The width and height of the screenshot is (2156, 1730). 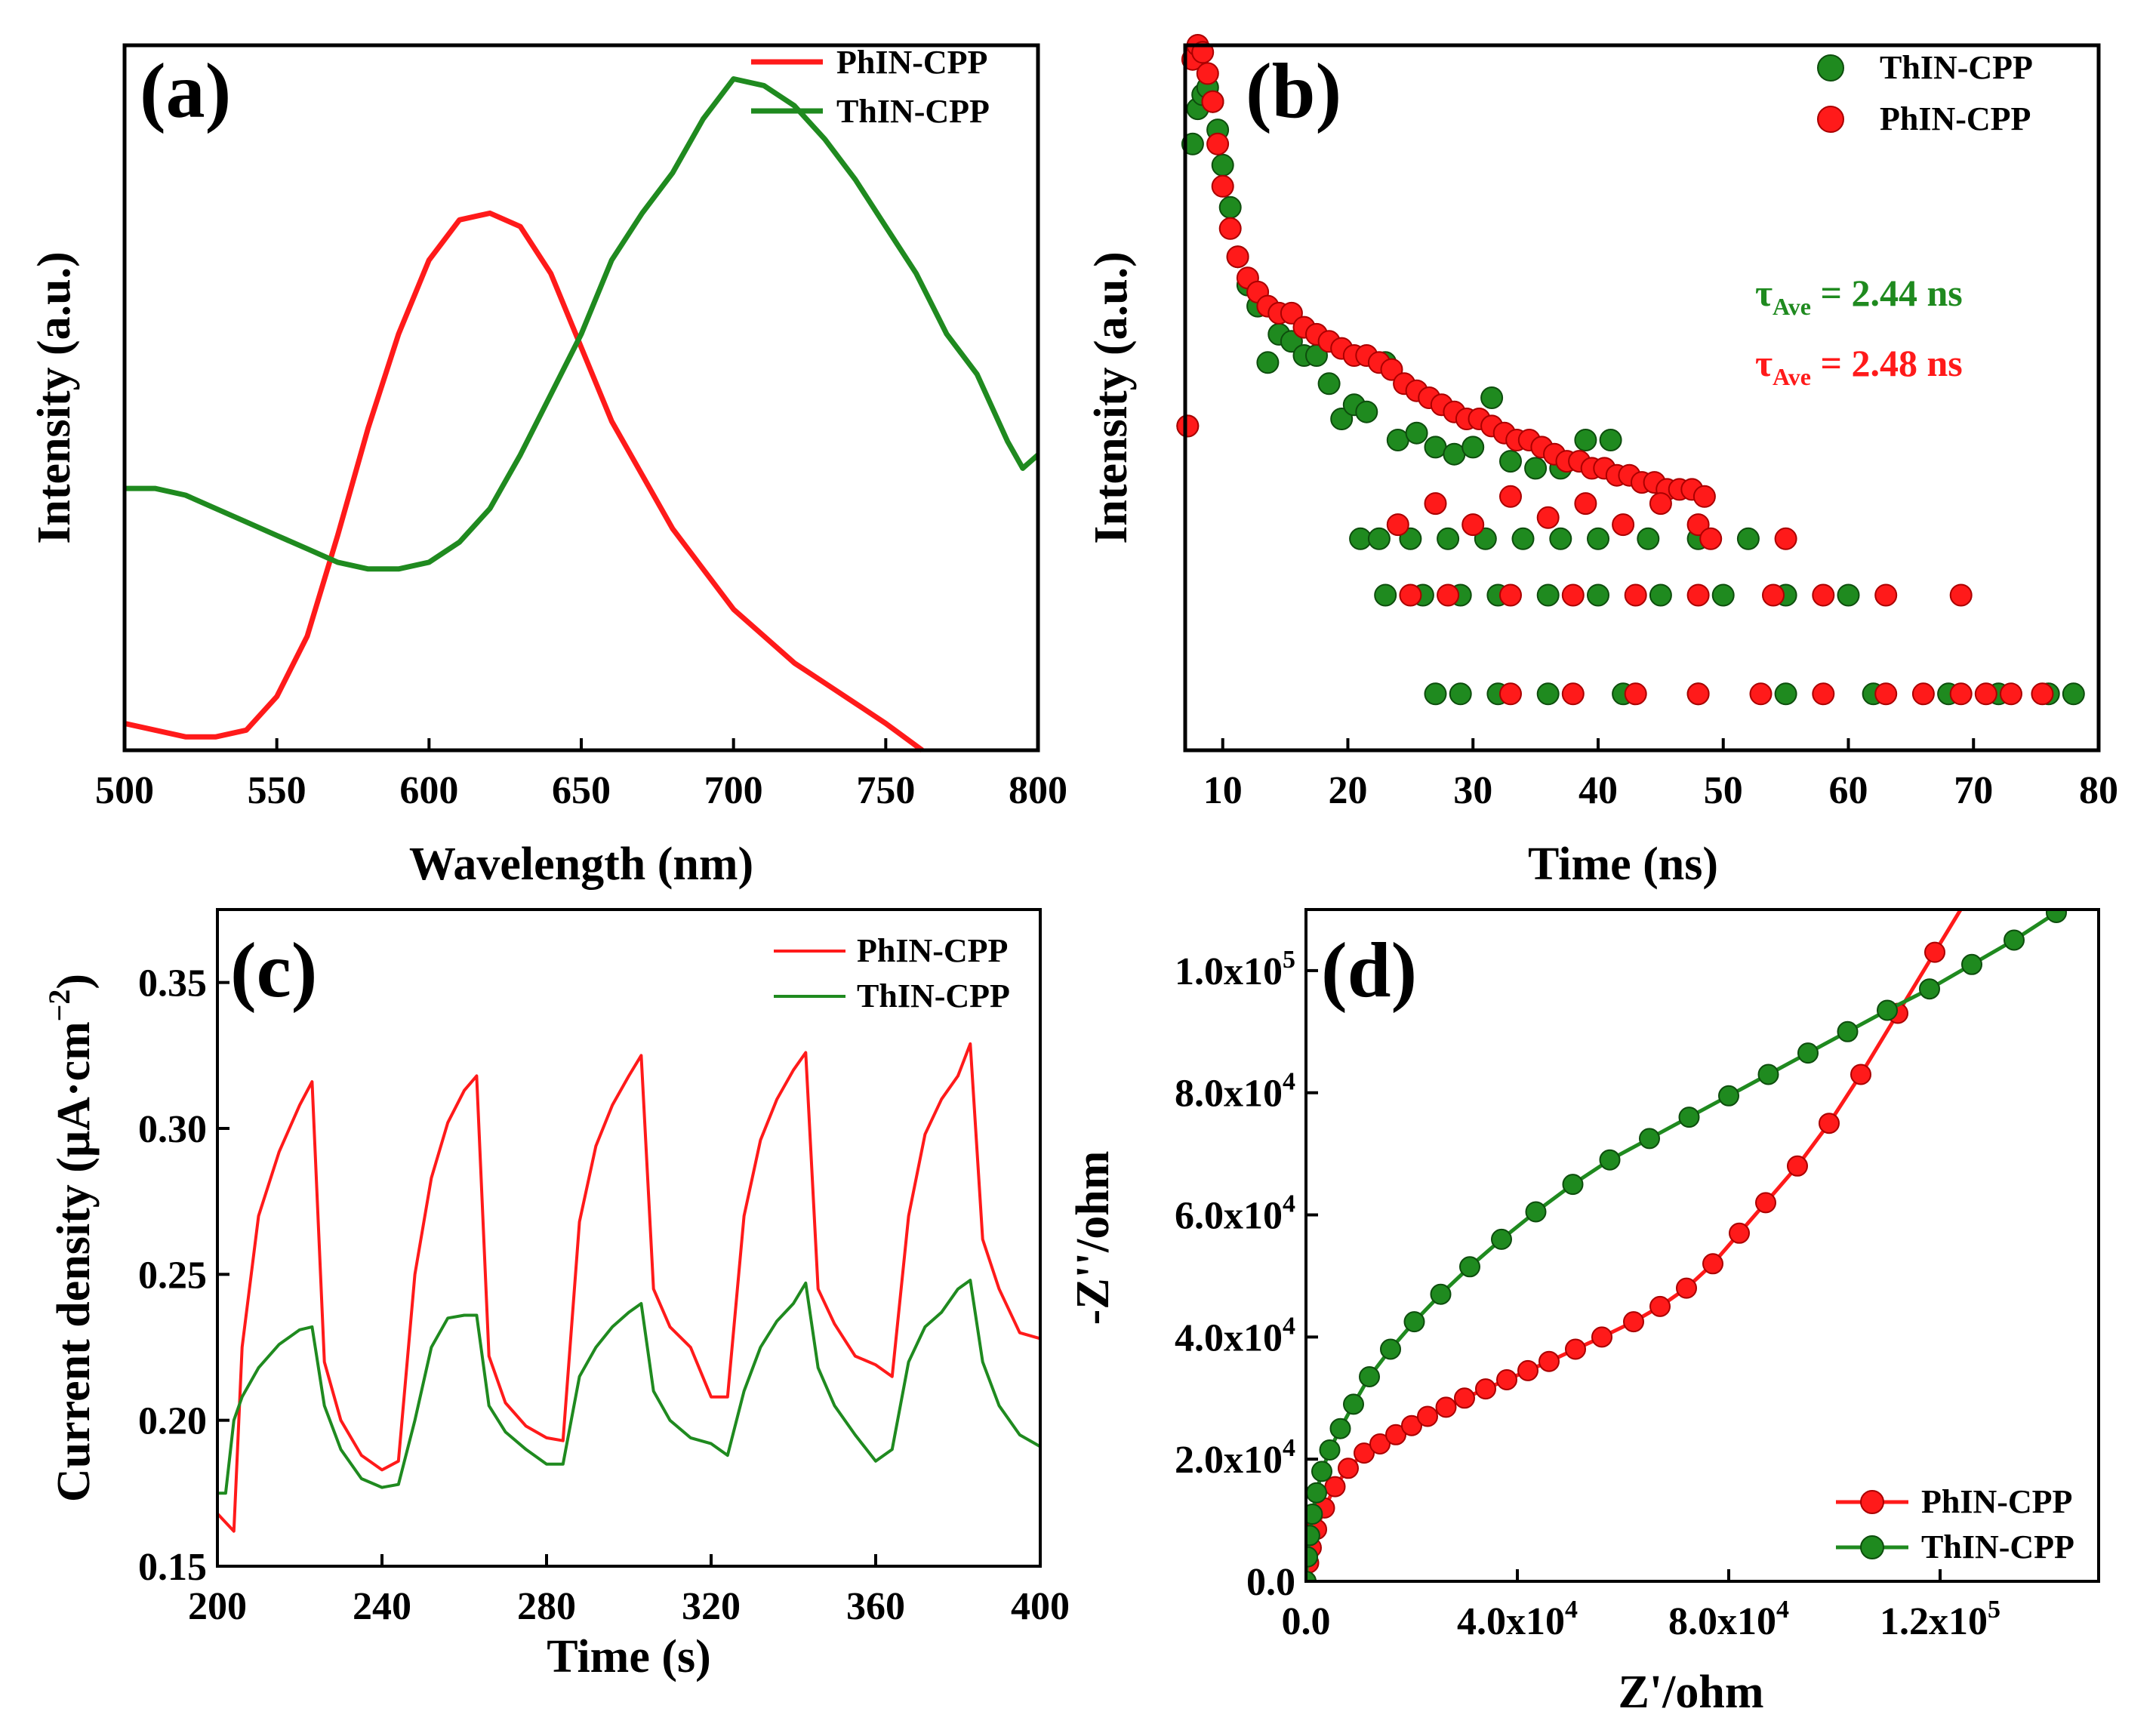 What do you see at coordinates (1235, 1092) in the screenshot?
I see `y-tick-label: 8.0x10⁴` at bounding box center [1235, 1092].